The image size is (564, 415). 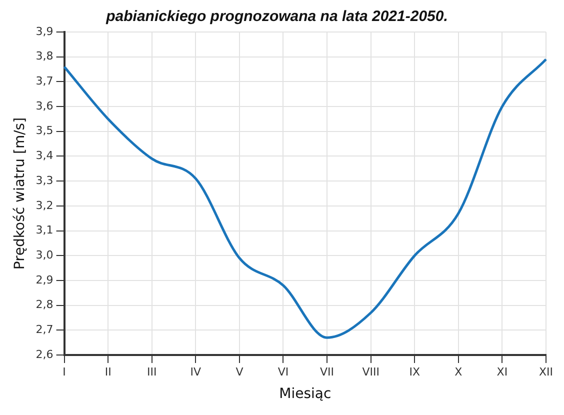 What do you see at coordinates (45, 279) in the screenshot?
I see `y-tick-label: 2,9` at bounding box center [45, 279].